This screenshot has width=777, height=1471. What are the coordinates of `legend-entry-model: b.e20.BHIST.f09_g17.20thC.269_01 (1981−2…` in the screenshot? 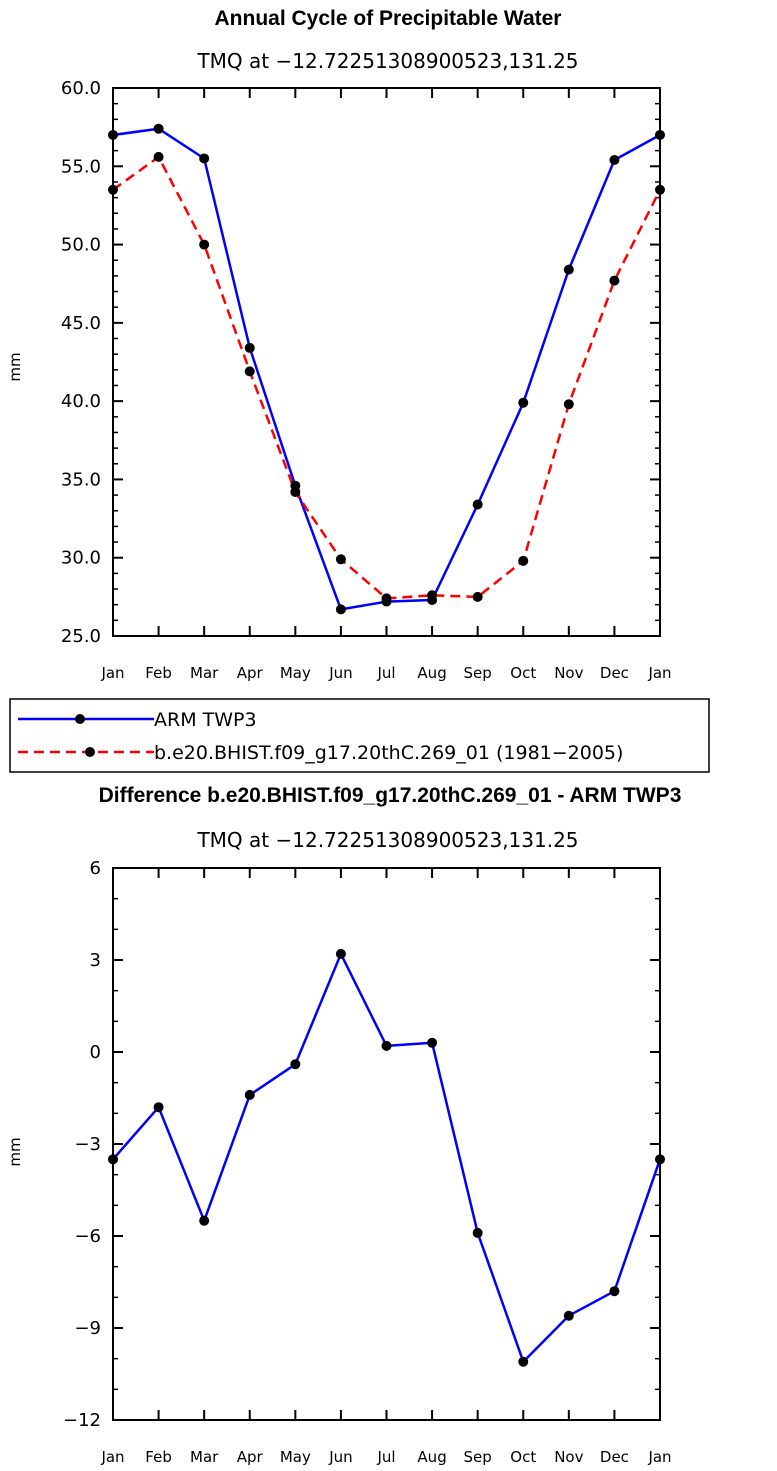 It's located at (320, 753).